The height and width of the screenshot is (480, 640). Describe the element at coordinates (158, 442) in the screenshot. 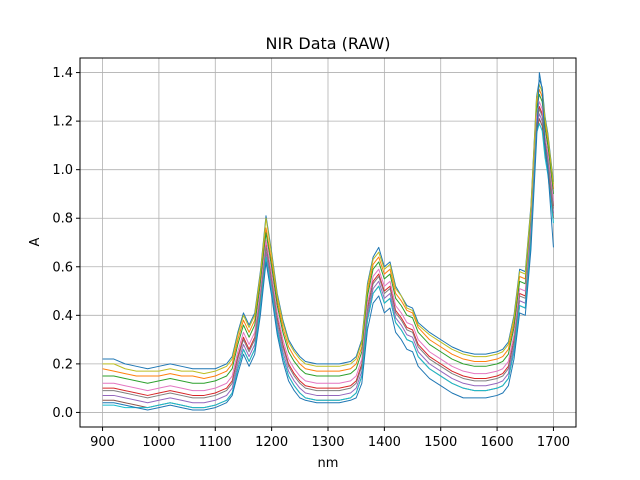

I see `x-tick-label: 1000` at that location.